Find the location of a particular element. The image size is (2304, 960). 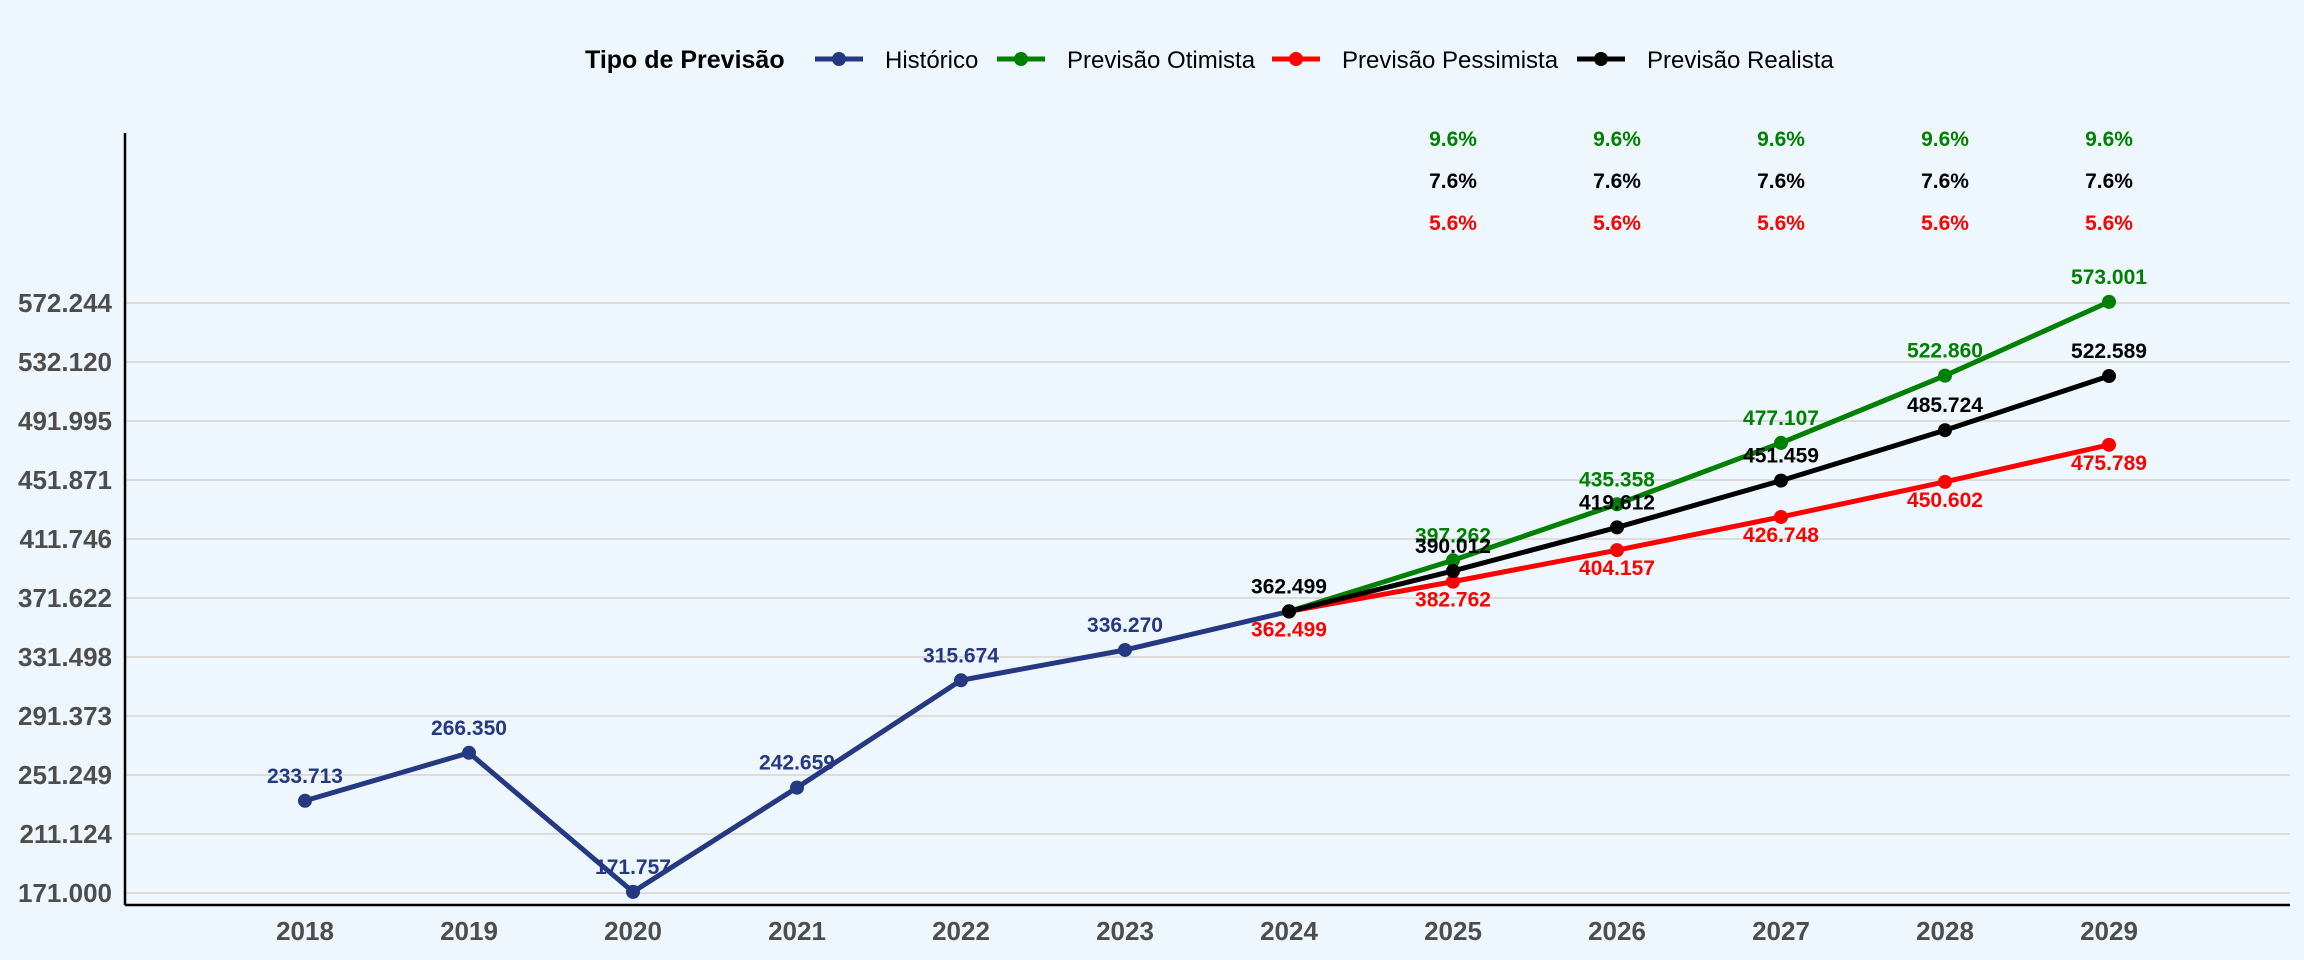

y-tick-label: 532.120 is located at coordinates (65, 362).